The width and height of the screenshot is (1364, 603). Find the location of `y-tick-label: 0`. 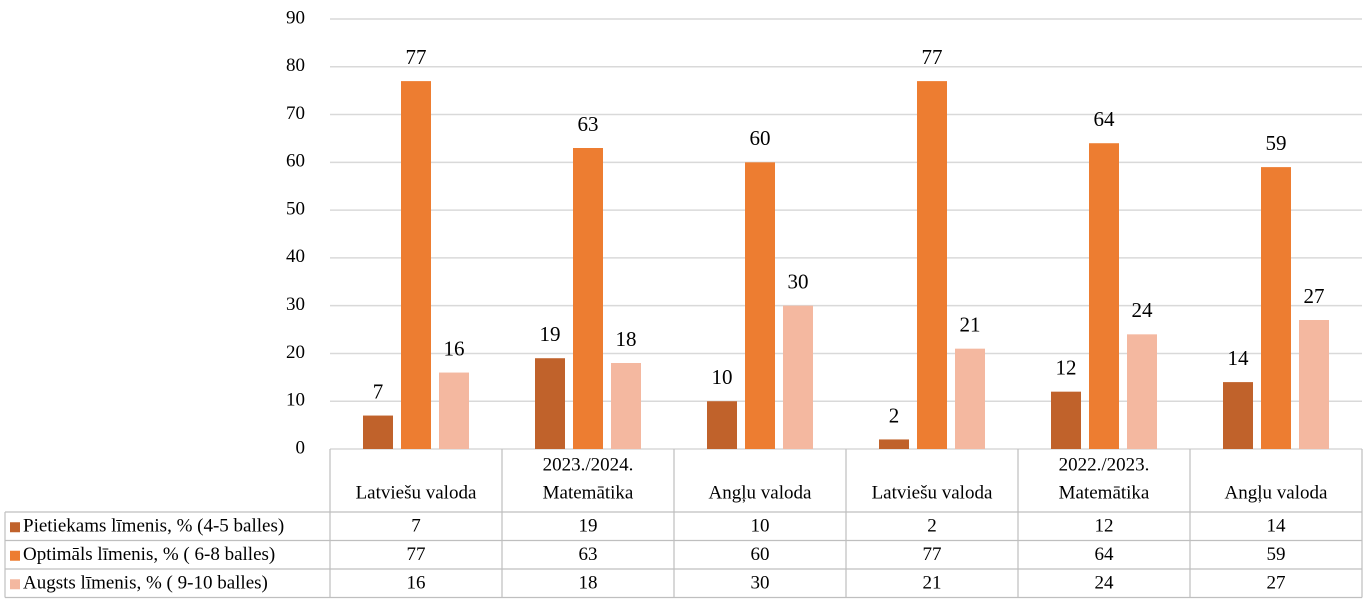

y-tick-label: 0 is located at coordinates (301, 447).